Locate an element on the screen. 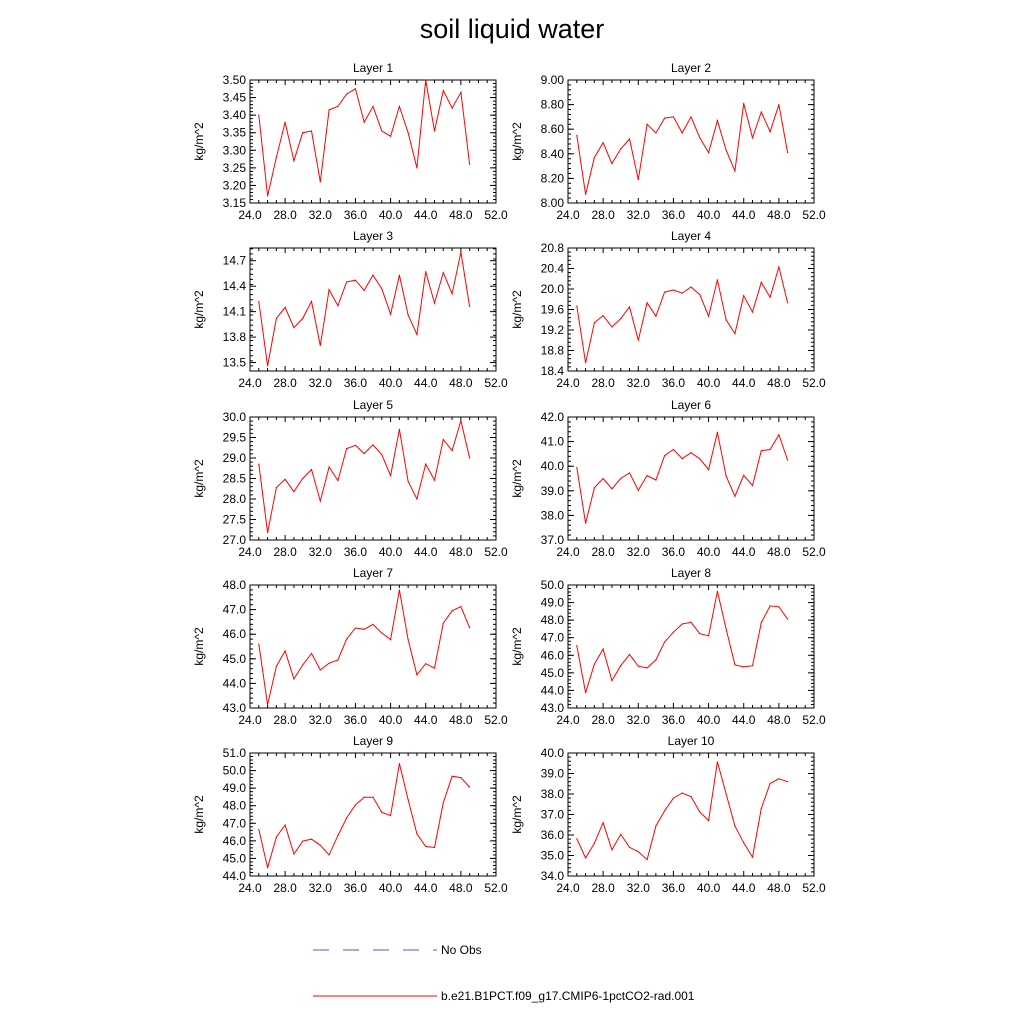  panel-title: Layer 3 is located at coordinates (373, 236).